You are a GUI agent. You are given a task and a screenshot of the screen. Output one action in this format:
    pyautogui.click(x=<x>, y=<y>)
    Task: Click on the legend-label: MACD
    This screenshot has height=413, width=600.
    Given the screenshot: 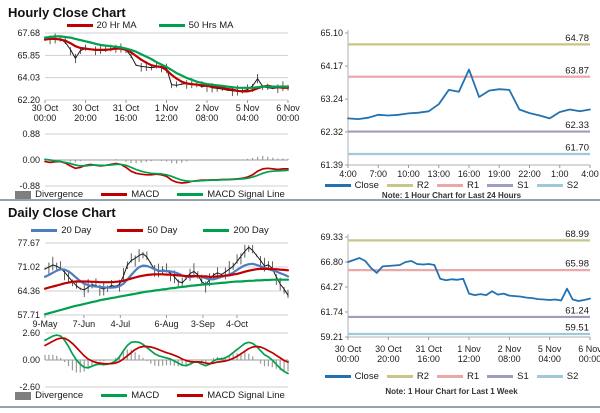 What is the action you would take?
    pyautogui.click(x=145, y=395)
    